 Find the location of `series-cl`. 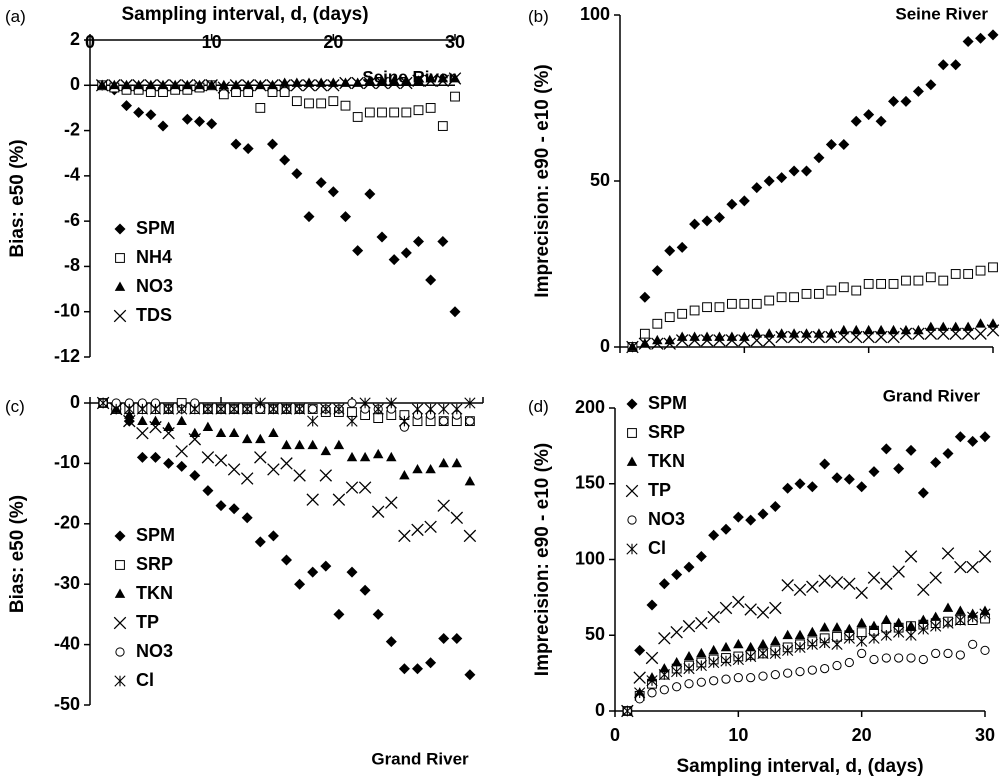

series-cl is located at coordinates (286, 412).